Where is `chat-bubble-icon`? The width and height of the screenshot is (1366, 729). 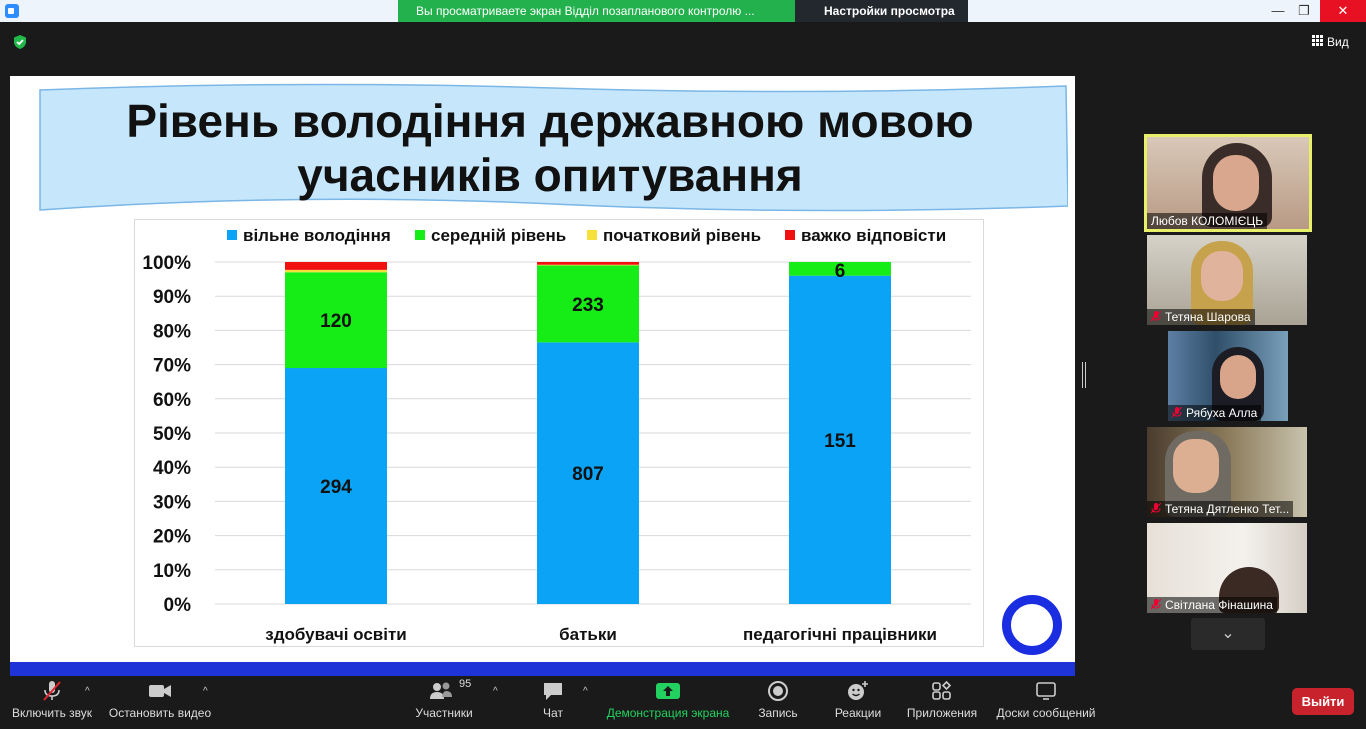 chat-bubble-icon is located at coordinates (553, 691).